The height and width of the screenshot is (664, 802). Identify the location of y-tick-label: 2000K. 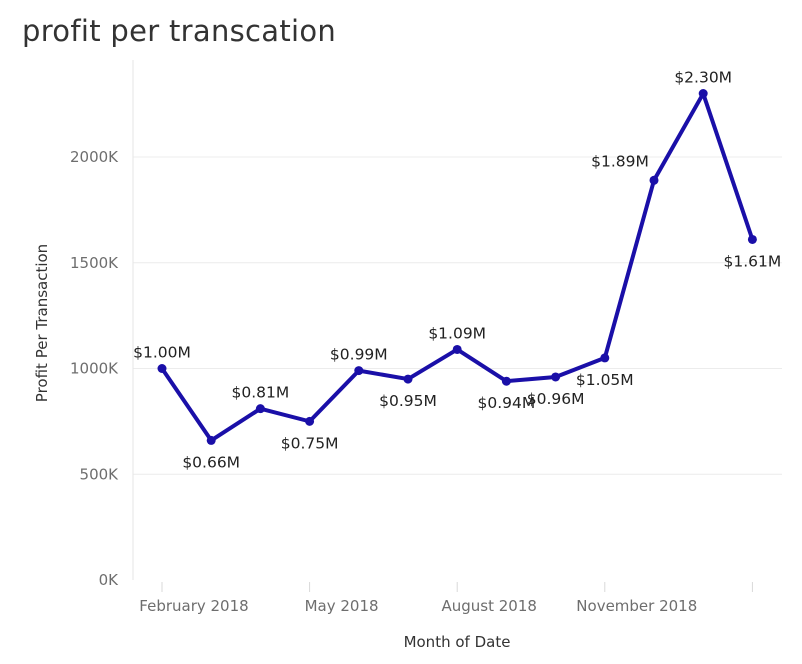
(94, 157).